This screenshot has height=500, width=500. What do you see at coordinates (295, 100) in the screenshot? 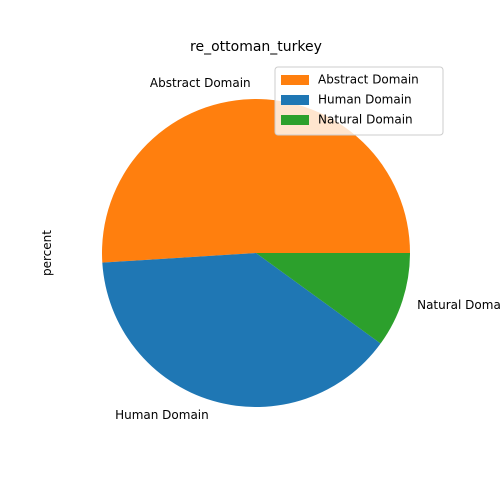
I see `legend-swatch-human-domain` at bounding box center [295, 100].